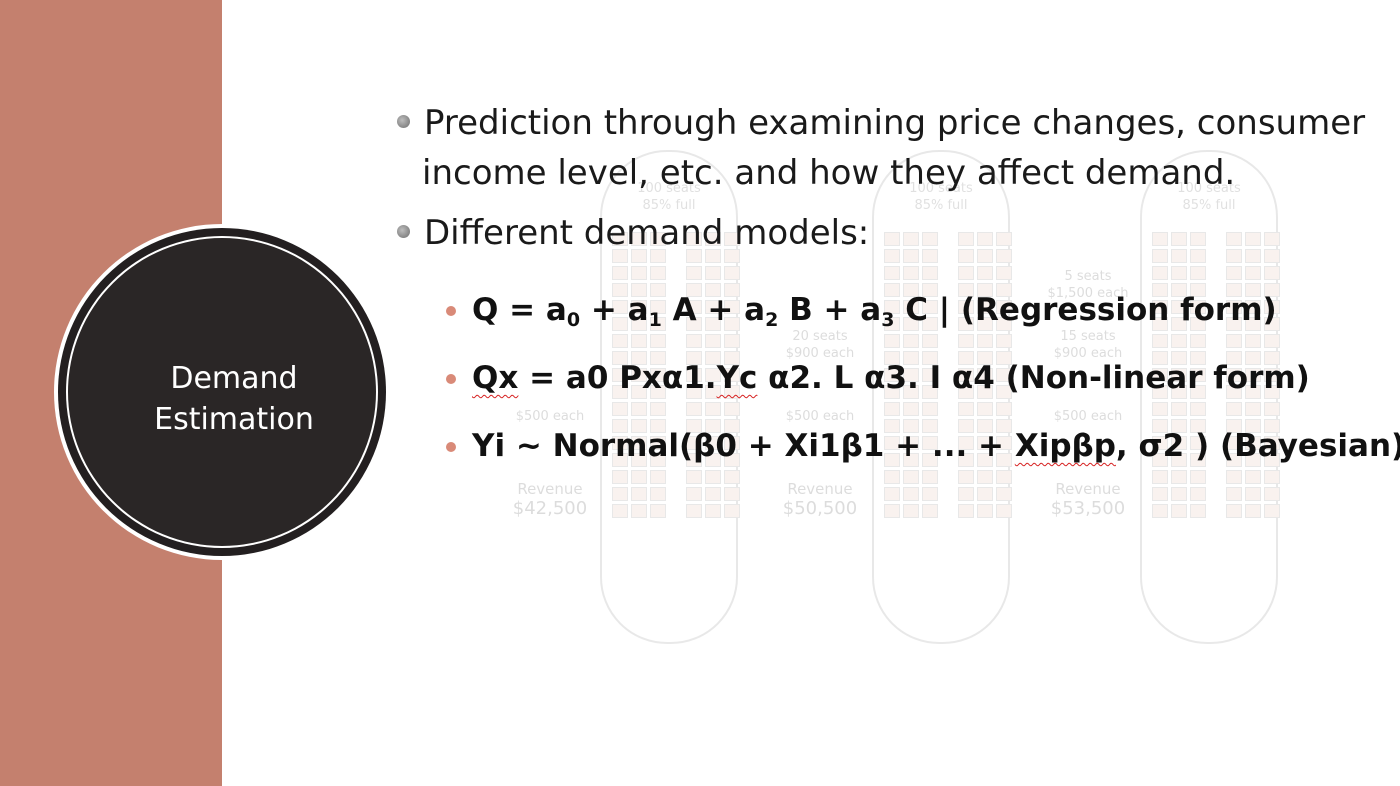  I want to click on plane-3-revenue-value: $53,500, so click(1088, 508).